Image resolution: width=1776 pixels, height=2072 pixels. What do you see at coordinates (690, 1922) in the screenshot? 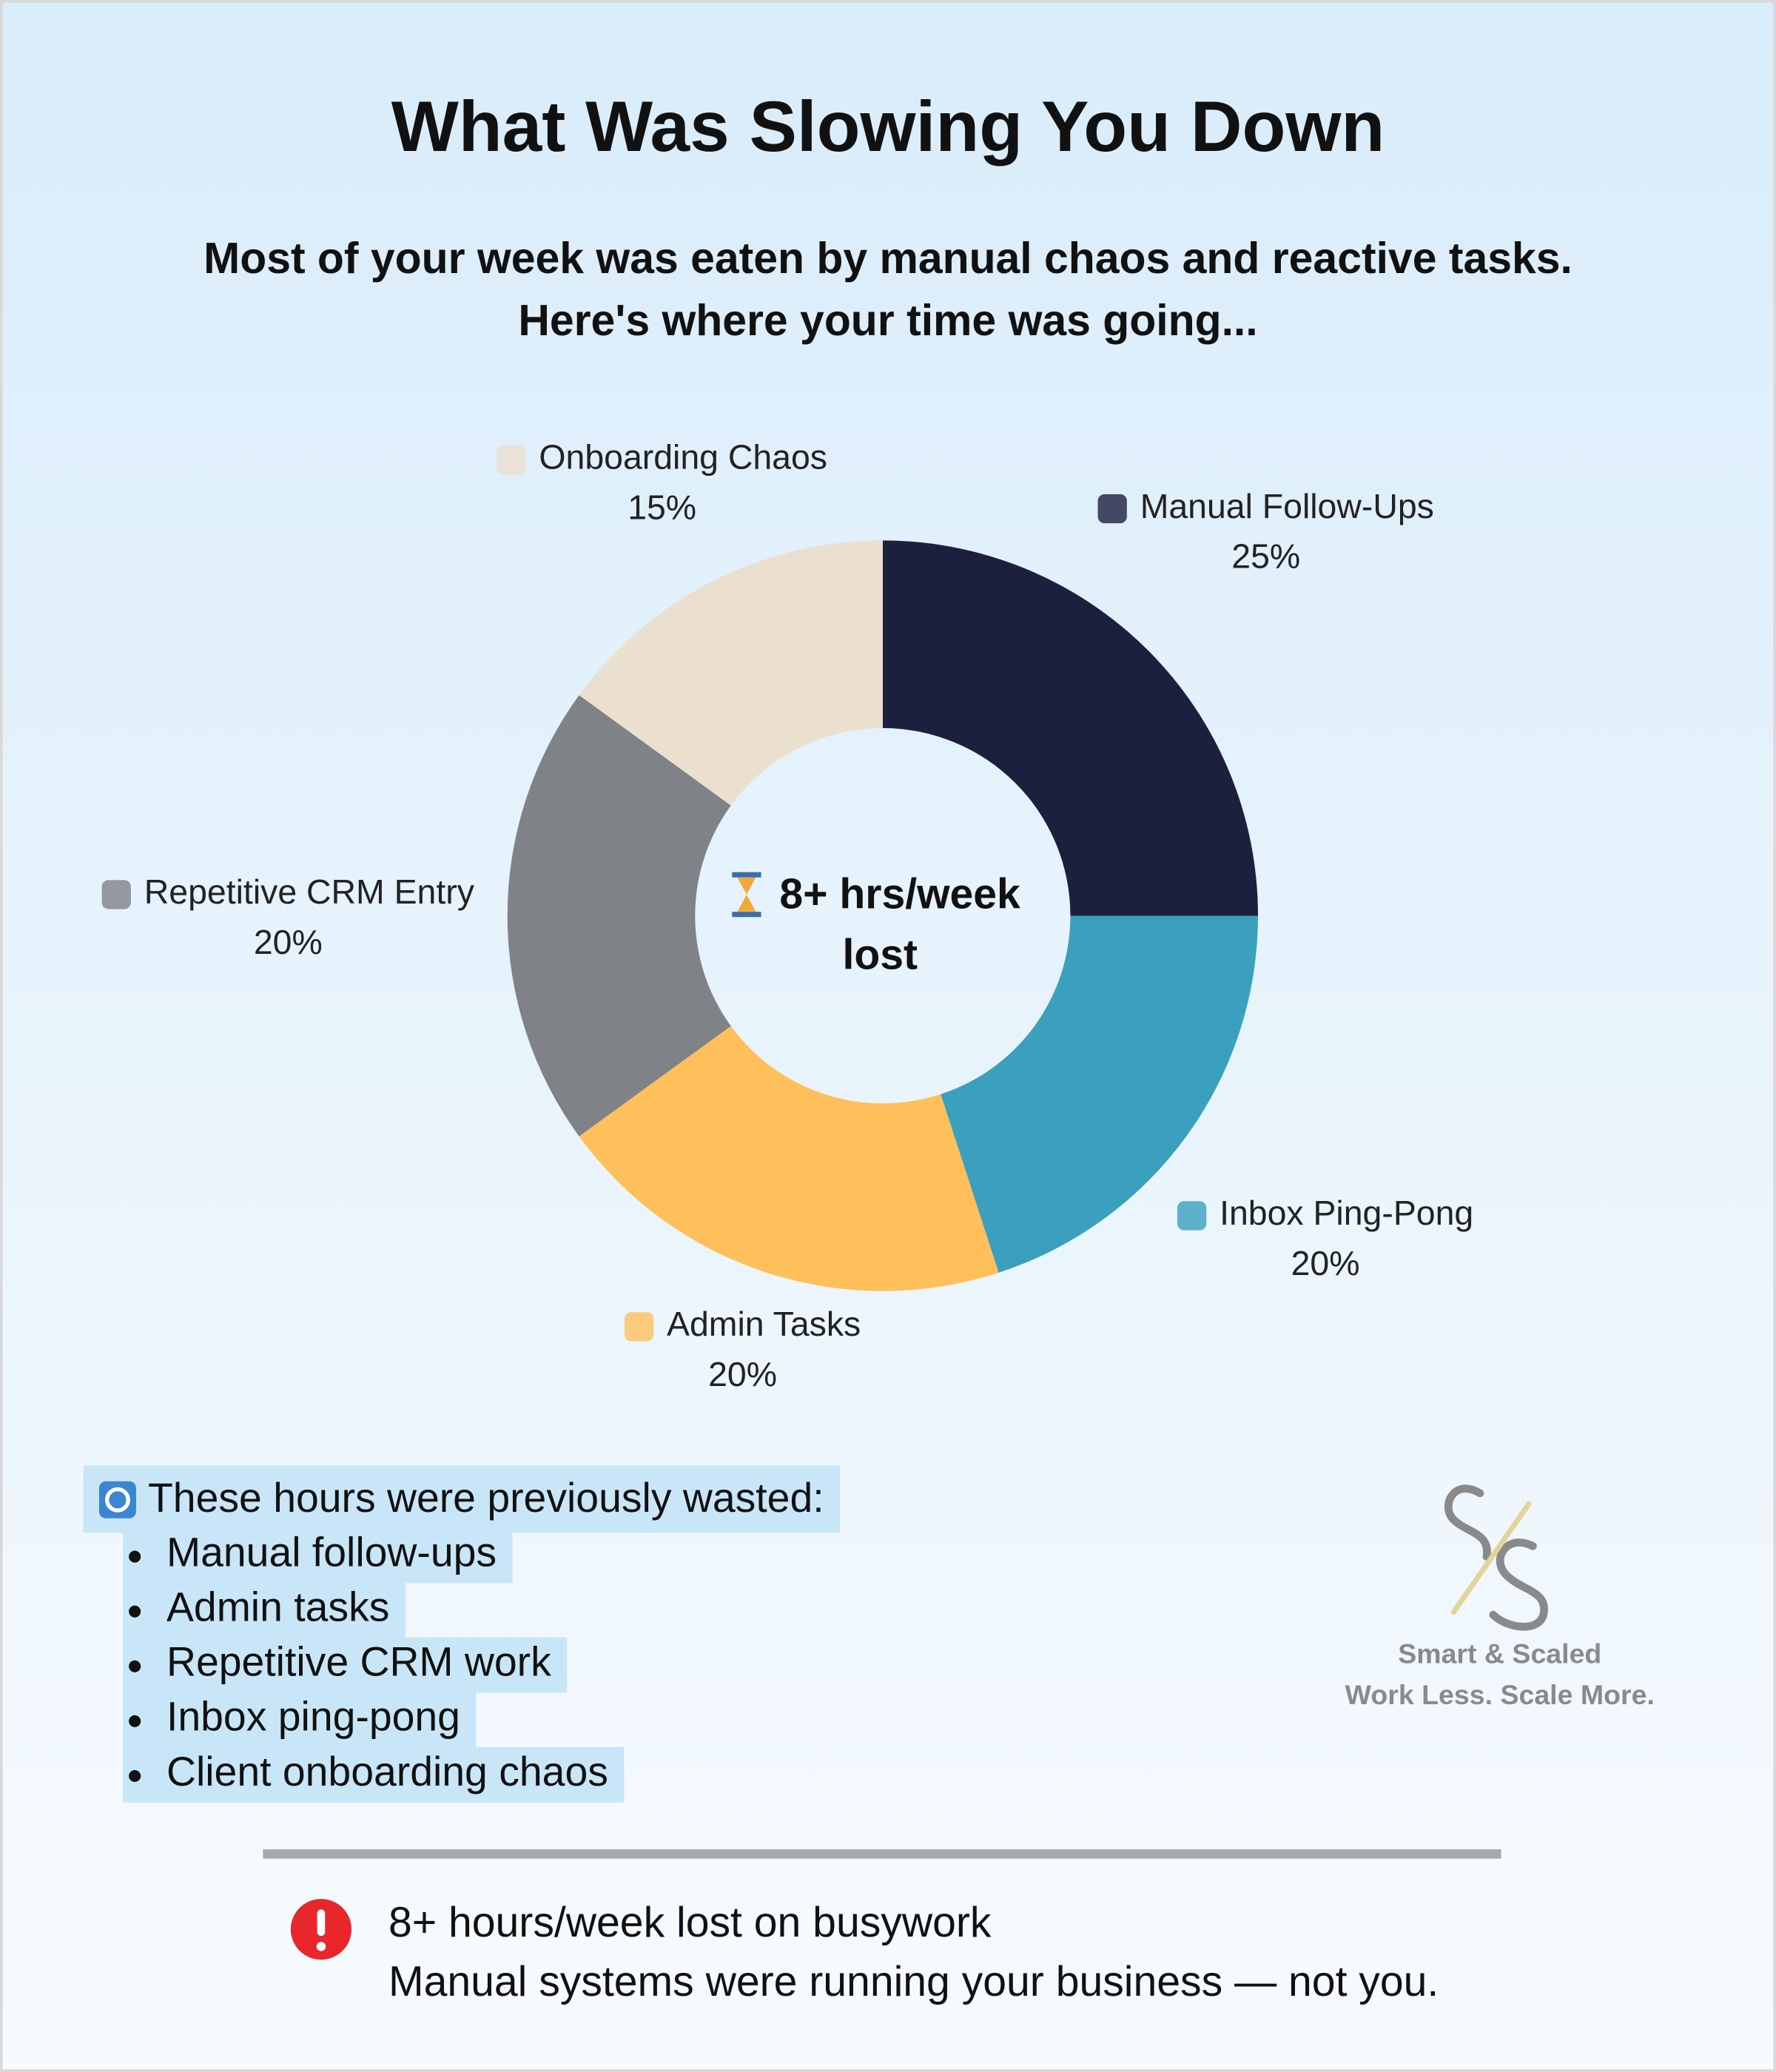
I see `alert-text: 8+ hours/week lost on busywork` at bounding box center [690, 1922].